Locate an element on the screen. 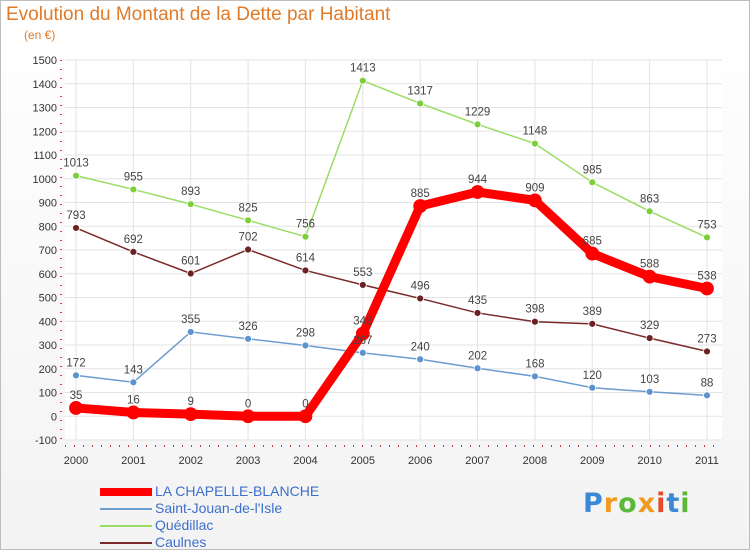 This screenshot has width=750, height=552. data-label: 398 is located at coordinates (534, 310).